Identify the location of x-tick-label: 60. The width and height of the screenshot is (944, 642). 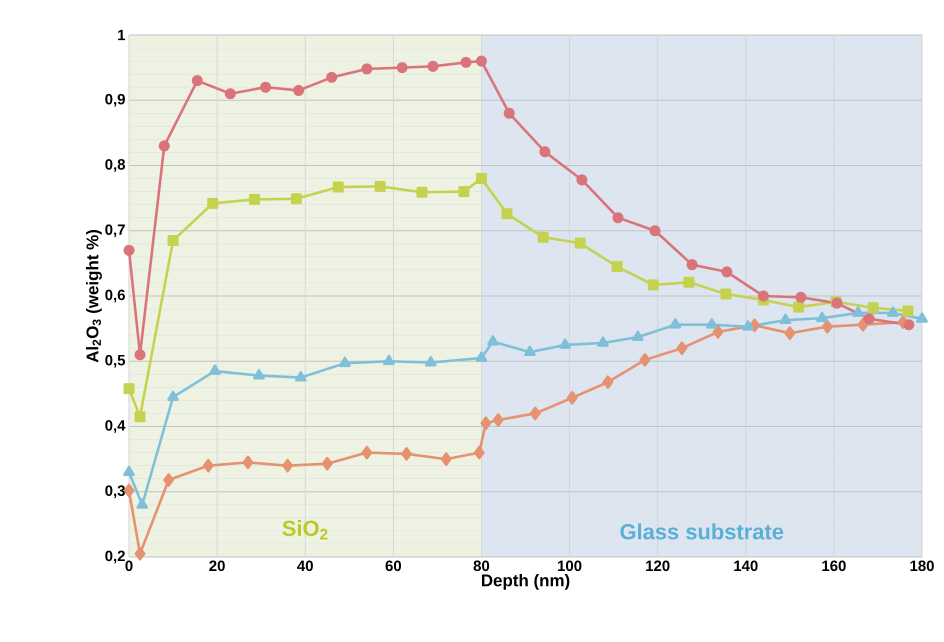
(394, 566).